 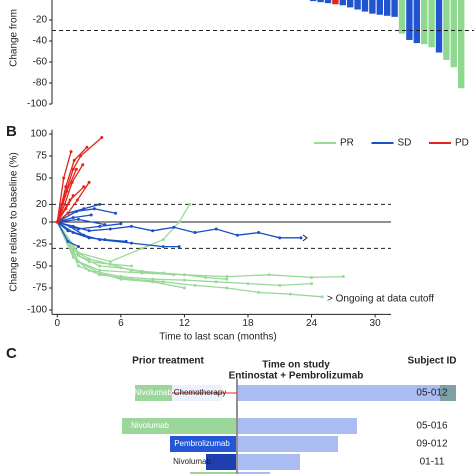 I want to click on legend-label: PD, so click(x=462, y=143).